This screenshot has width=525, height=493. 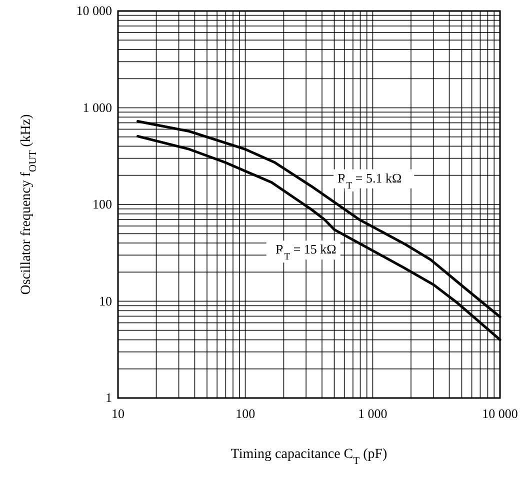 I want to click on x-tick-label: 10 000, so click(x=500, y=413).